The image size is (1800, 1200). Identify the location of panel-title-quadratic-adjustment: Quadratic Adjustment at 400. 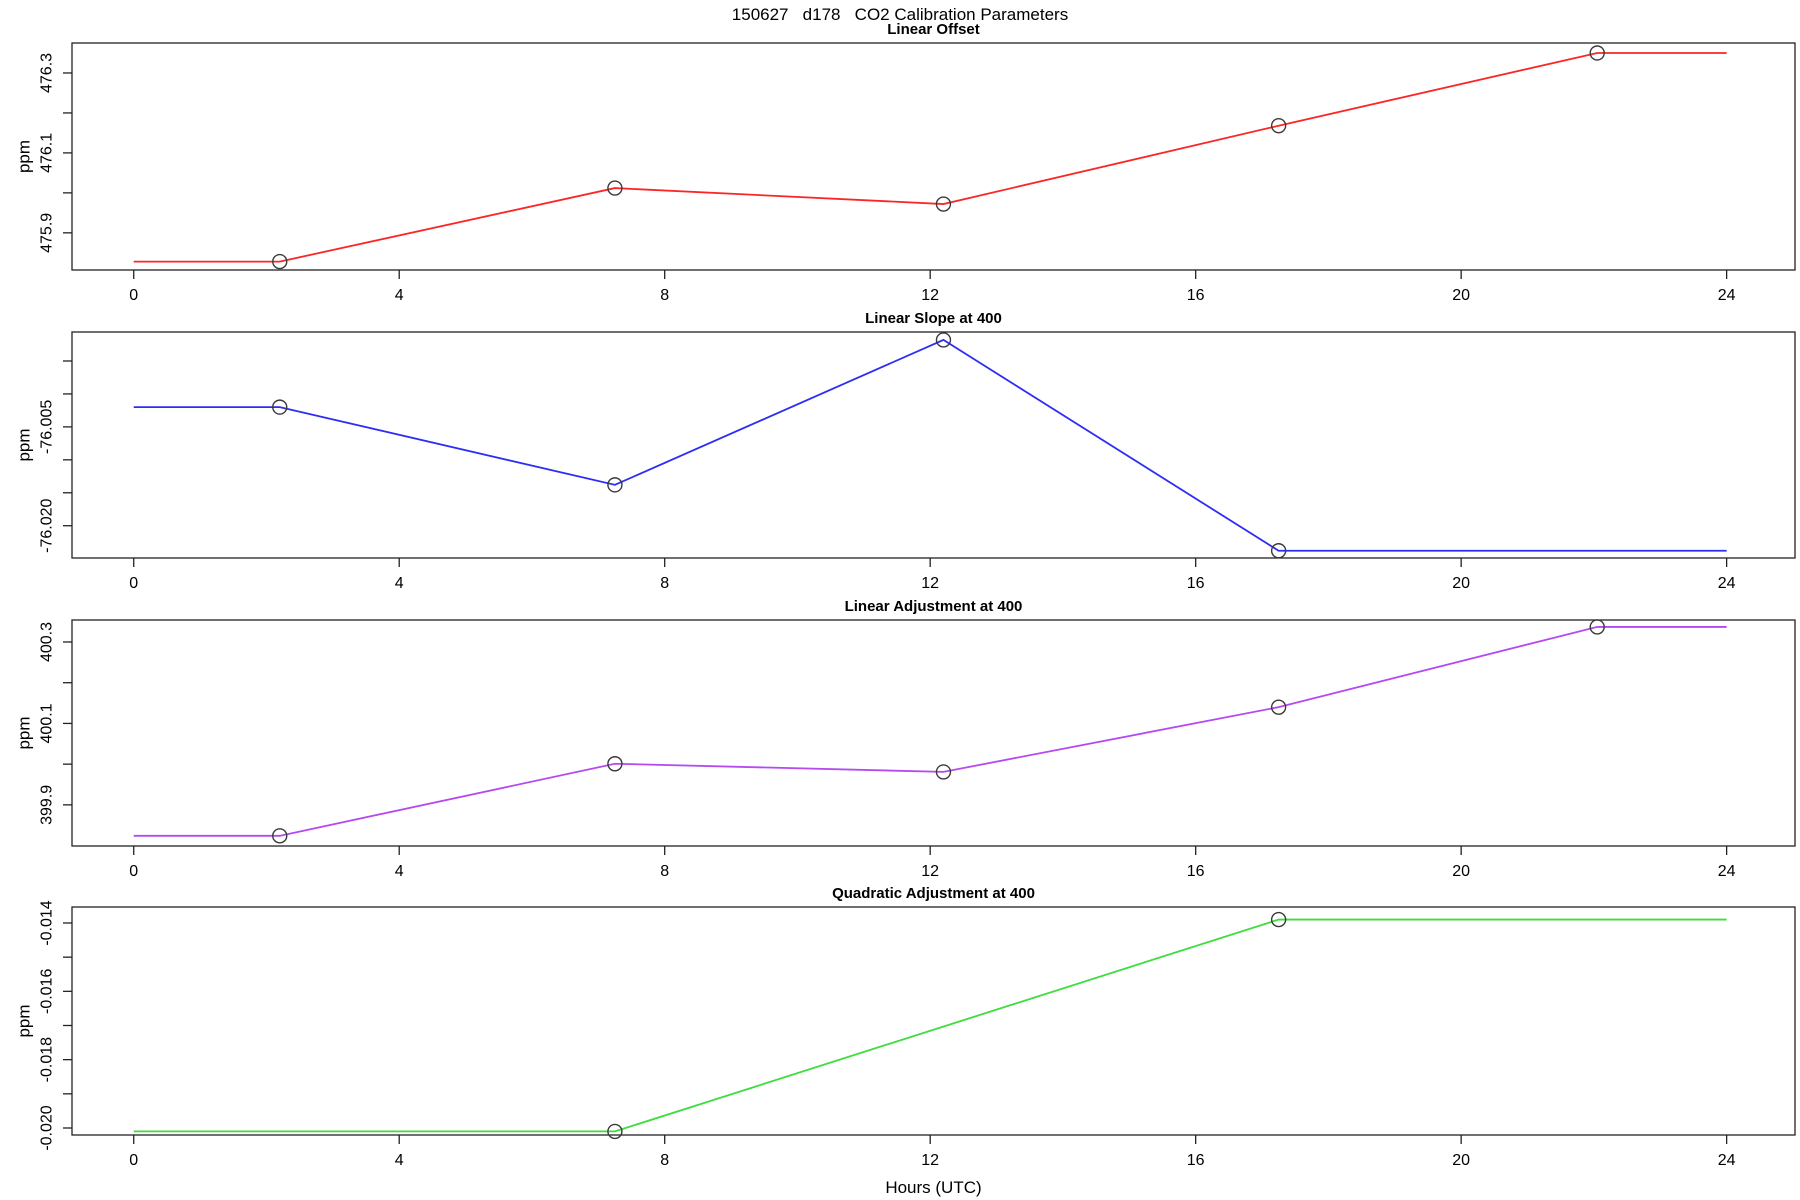
(933, 893).